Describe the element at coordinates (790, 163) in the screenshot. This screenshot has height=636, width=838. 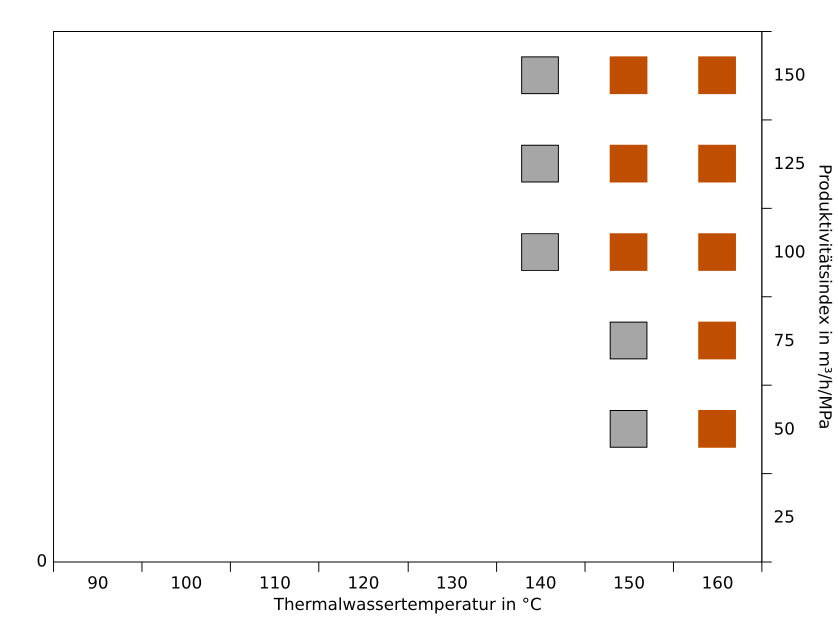
I see `y-tick-label: 125` at that location.